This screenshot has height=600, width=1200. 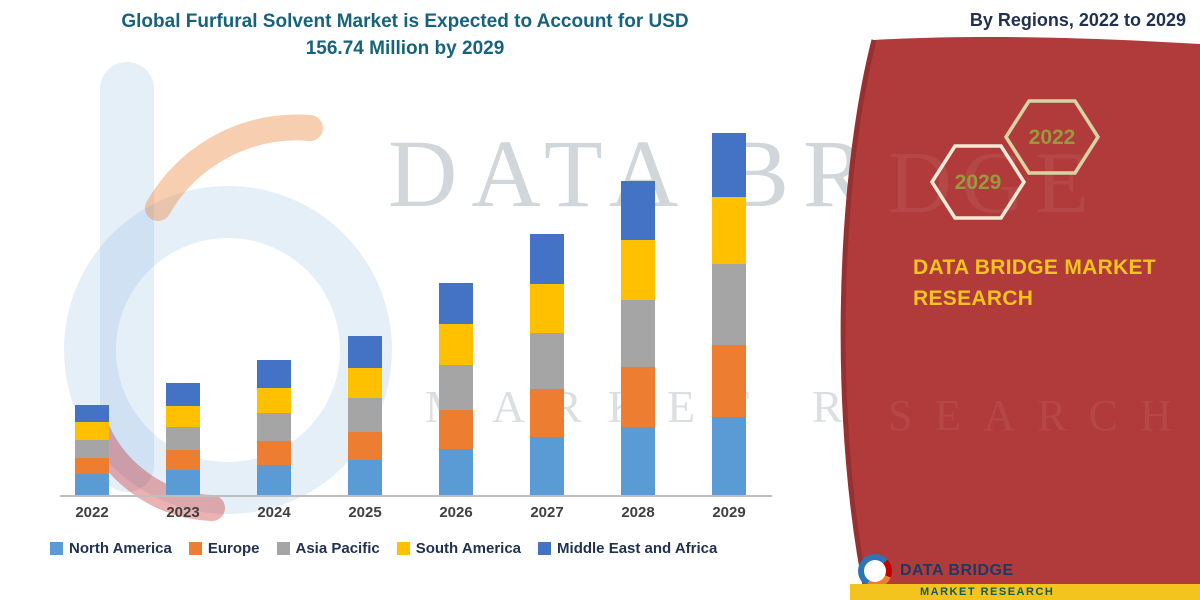 I want to click on legend-item-europe: Europe, so click(x=224, y=548).